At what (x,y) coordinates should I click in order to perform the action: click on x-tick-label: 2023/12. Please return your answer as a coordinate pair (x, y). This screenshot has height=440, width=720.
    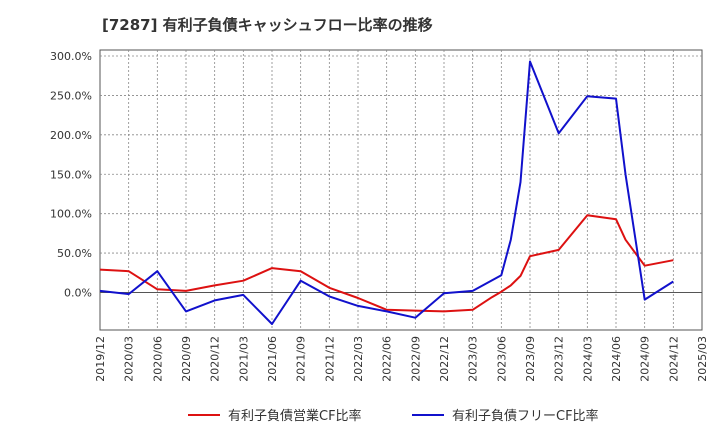
    Looking at the image, I should click on (559, 359).